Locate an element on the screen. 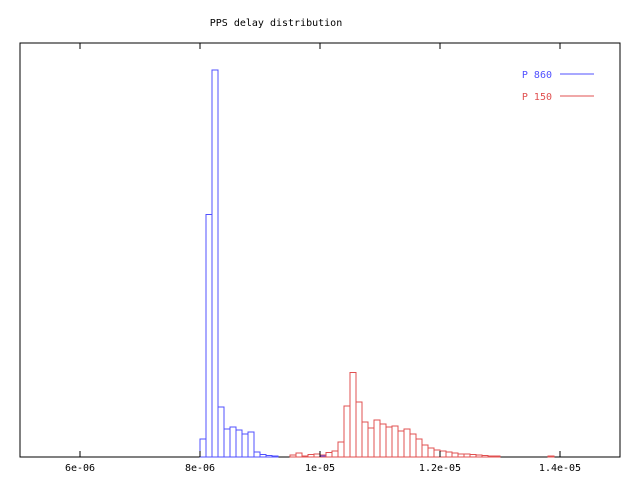 Image resolution: width=640 pixels, height=480 pixels. x-tick-label: 1.2e-05 is located at coordinates (440, 468).